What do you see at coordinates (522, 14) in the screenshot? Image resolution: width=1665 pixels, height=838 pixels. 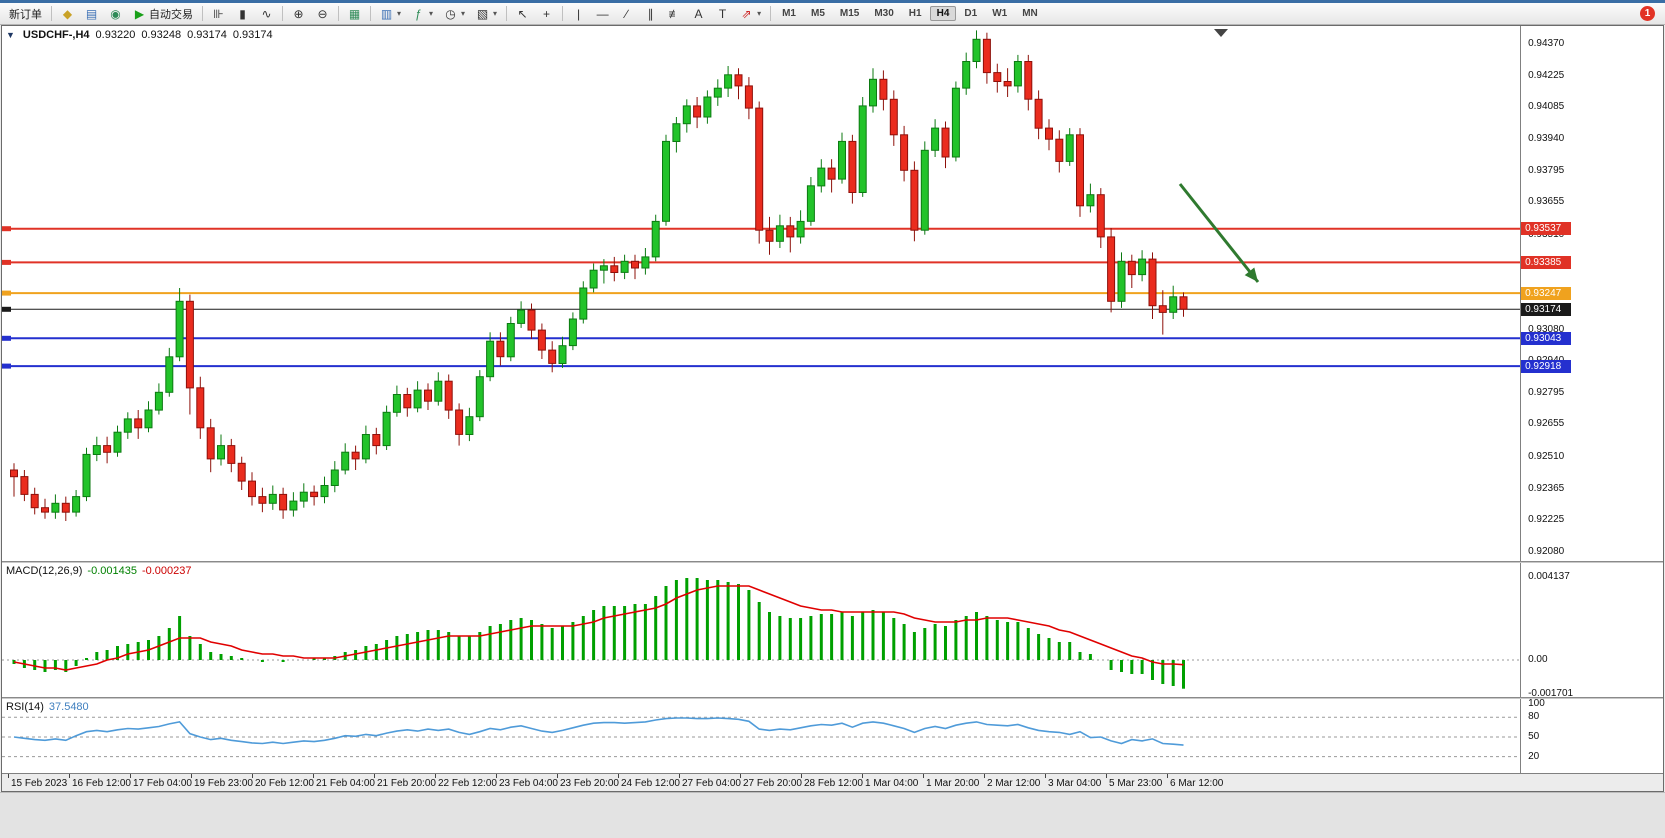 I see `cursor-button: ↖` at bounding box center [522, 14].